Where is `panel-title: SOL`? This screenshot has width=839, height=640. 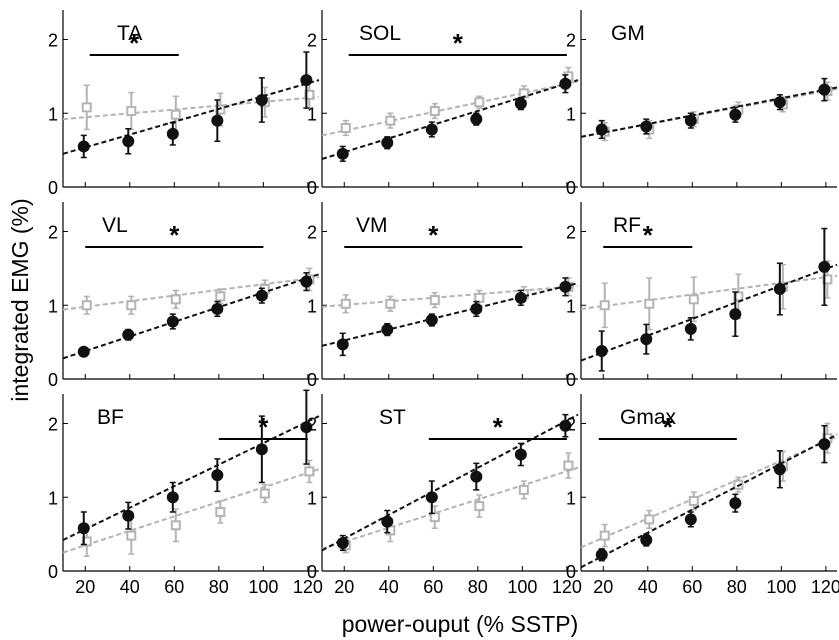 panel-title: SOL is located at coordinates (380, 33).